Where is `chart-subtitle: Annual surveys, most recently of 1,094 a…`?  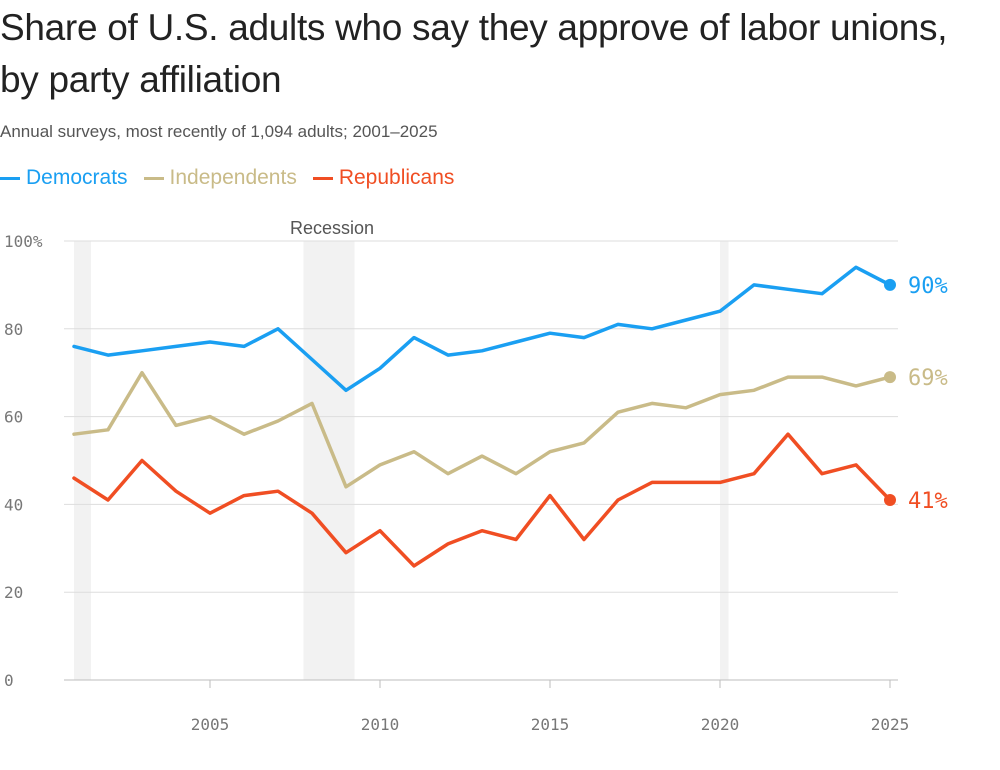
chart-subtitle: Annual surveys, most recently of 1,094 a… is located at coordinates (219, 131).